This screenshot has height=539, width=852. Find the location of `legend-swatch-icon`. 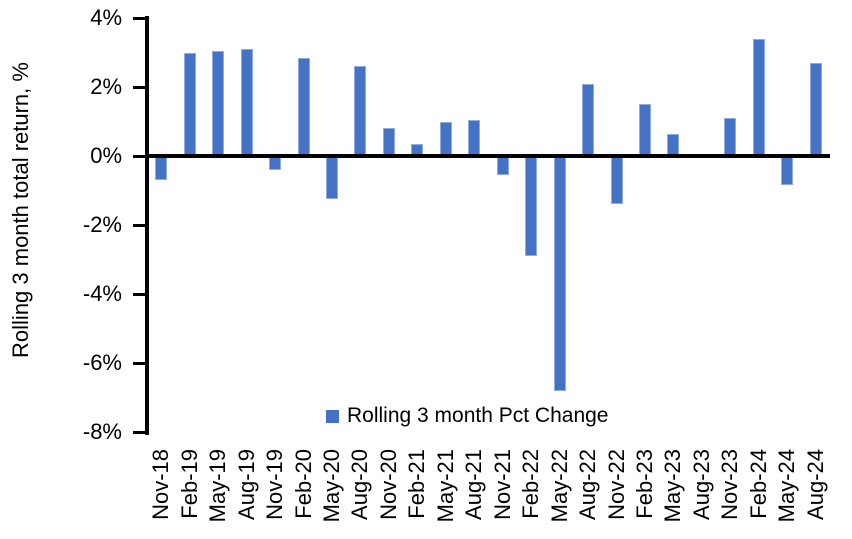

legend-swatch-icon is located at coordinates (332, 416).